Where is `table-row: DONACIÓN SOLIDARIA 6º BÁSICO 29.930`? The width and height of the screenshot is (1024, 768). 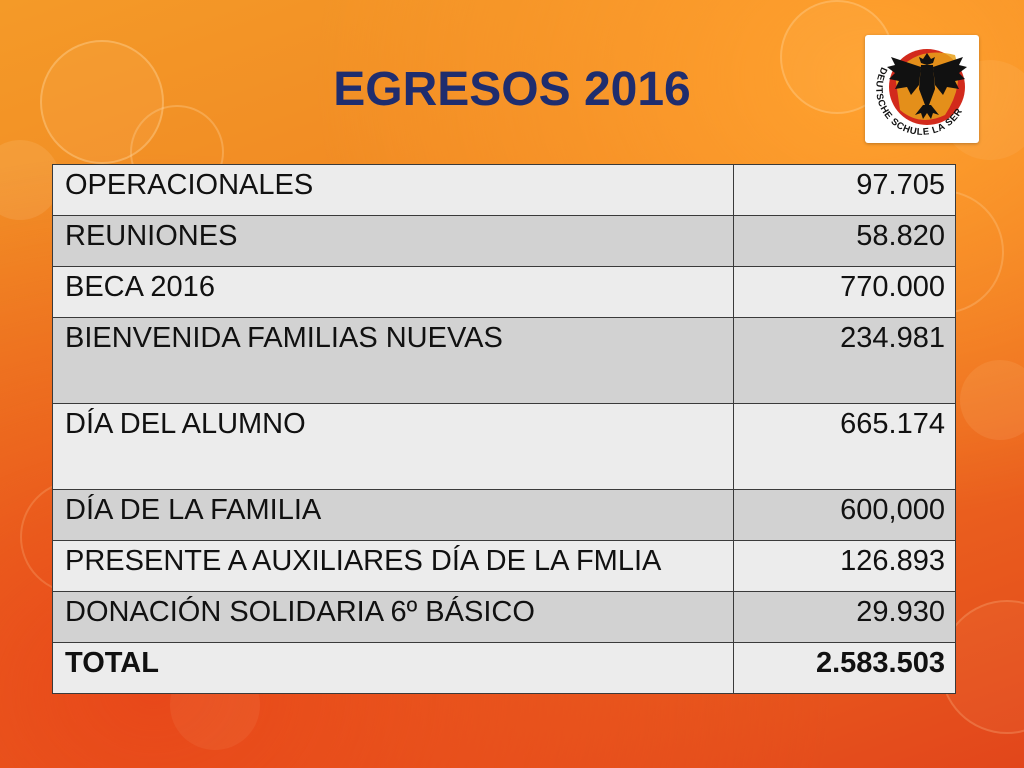
table-row: DONACIÓN SOLIDARIA 6º BÁSICO 29.930 is located at coordinates (504, 617).